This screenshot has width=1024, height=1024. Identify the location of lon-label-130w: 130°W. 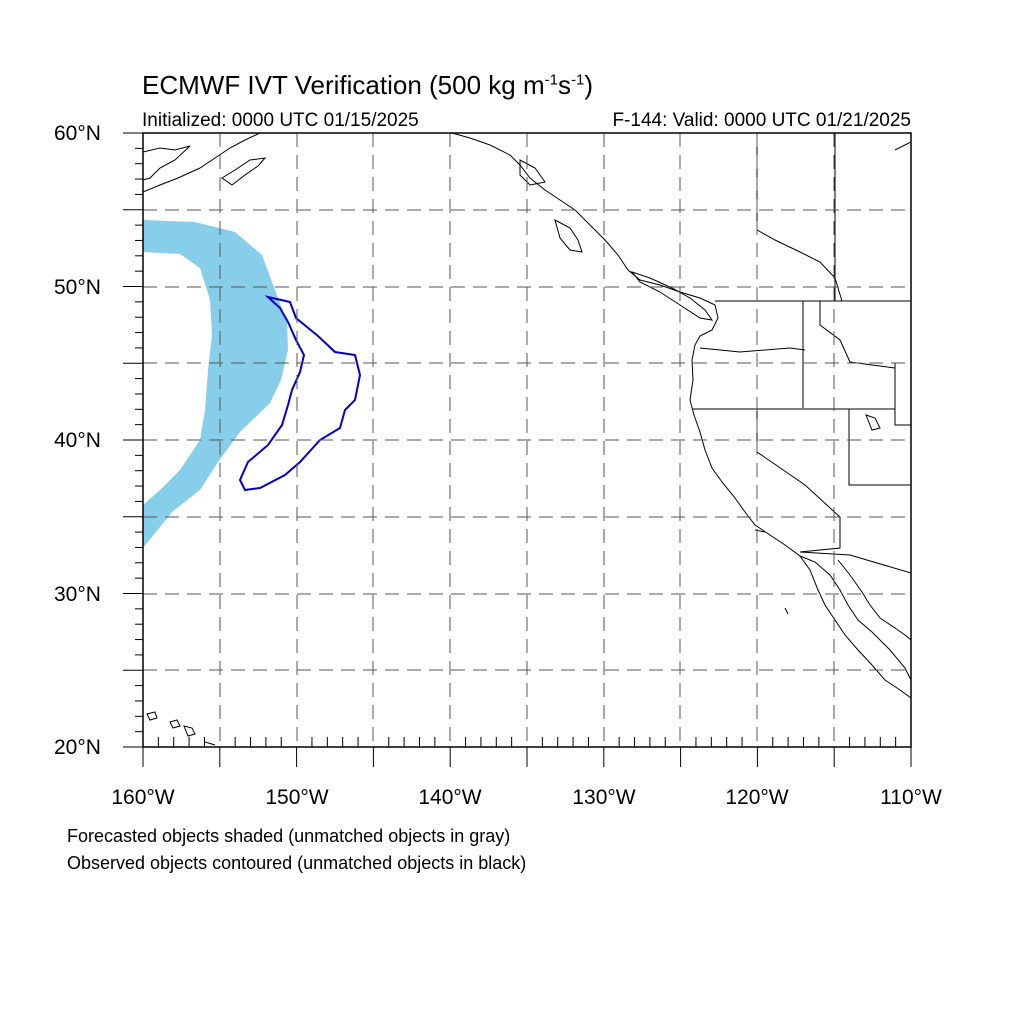
(604, 797).